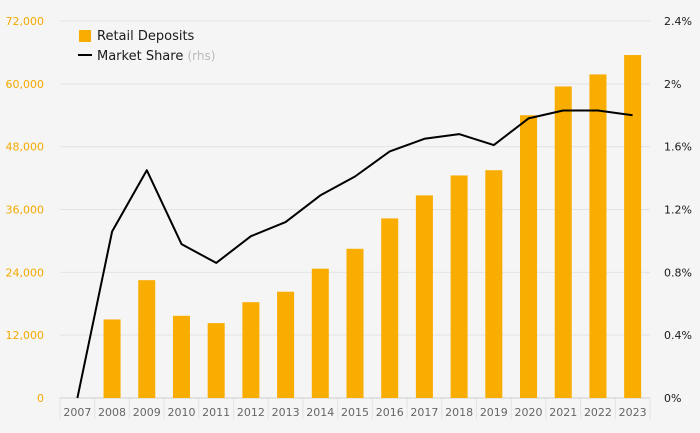 The image size is (700, 433). I want to click on x-tick-label: 2016, so click(390, 412).